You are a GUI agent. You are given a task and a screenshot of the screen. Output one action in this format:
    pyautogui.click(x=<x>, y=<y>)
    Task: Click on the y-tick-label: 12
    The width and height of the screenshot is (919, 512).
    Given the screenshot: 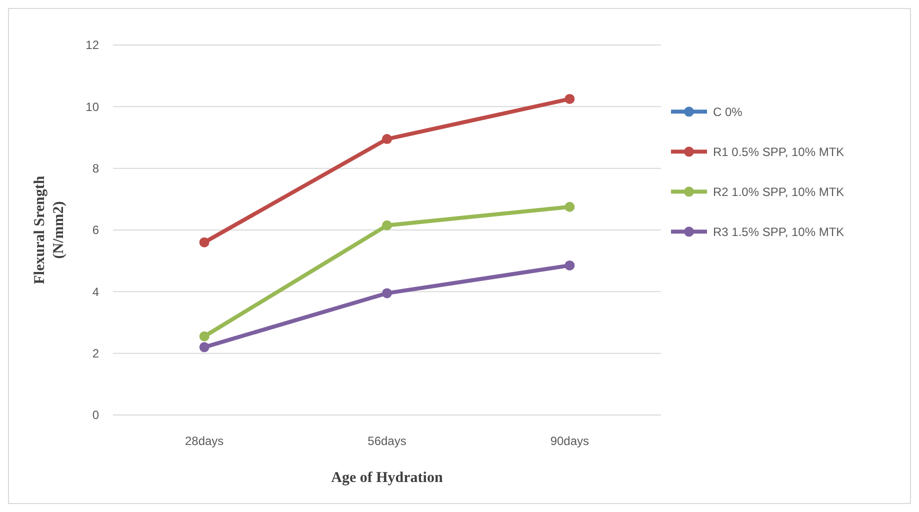 What is the action you would take?
    pyautogui.click(x=93, y=45)
    